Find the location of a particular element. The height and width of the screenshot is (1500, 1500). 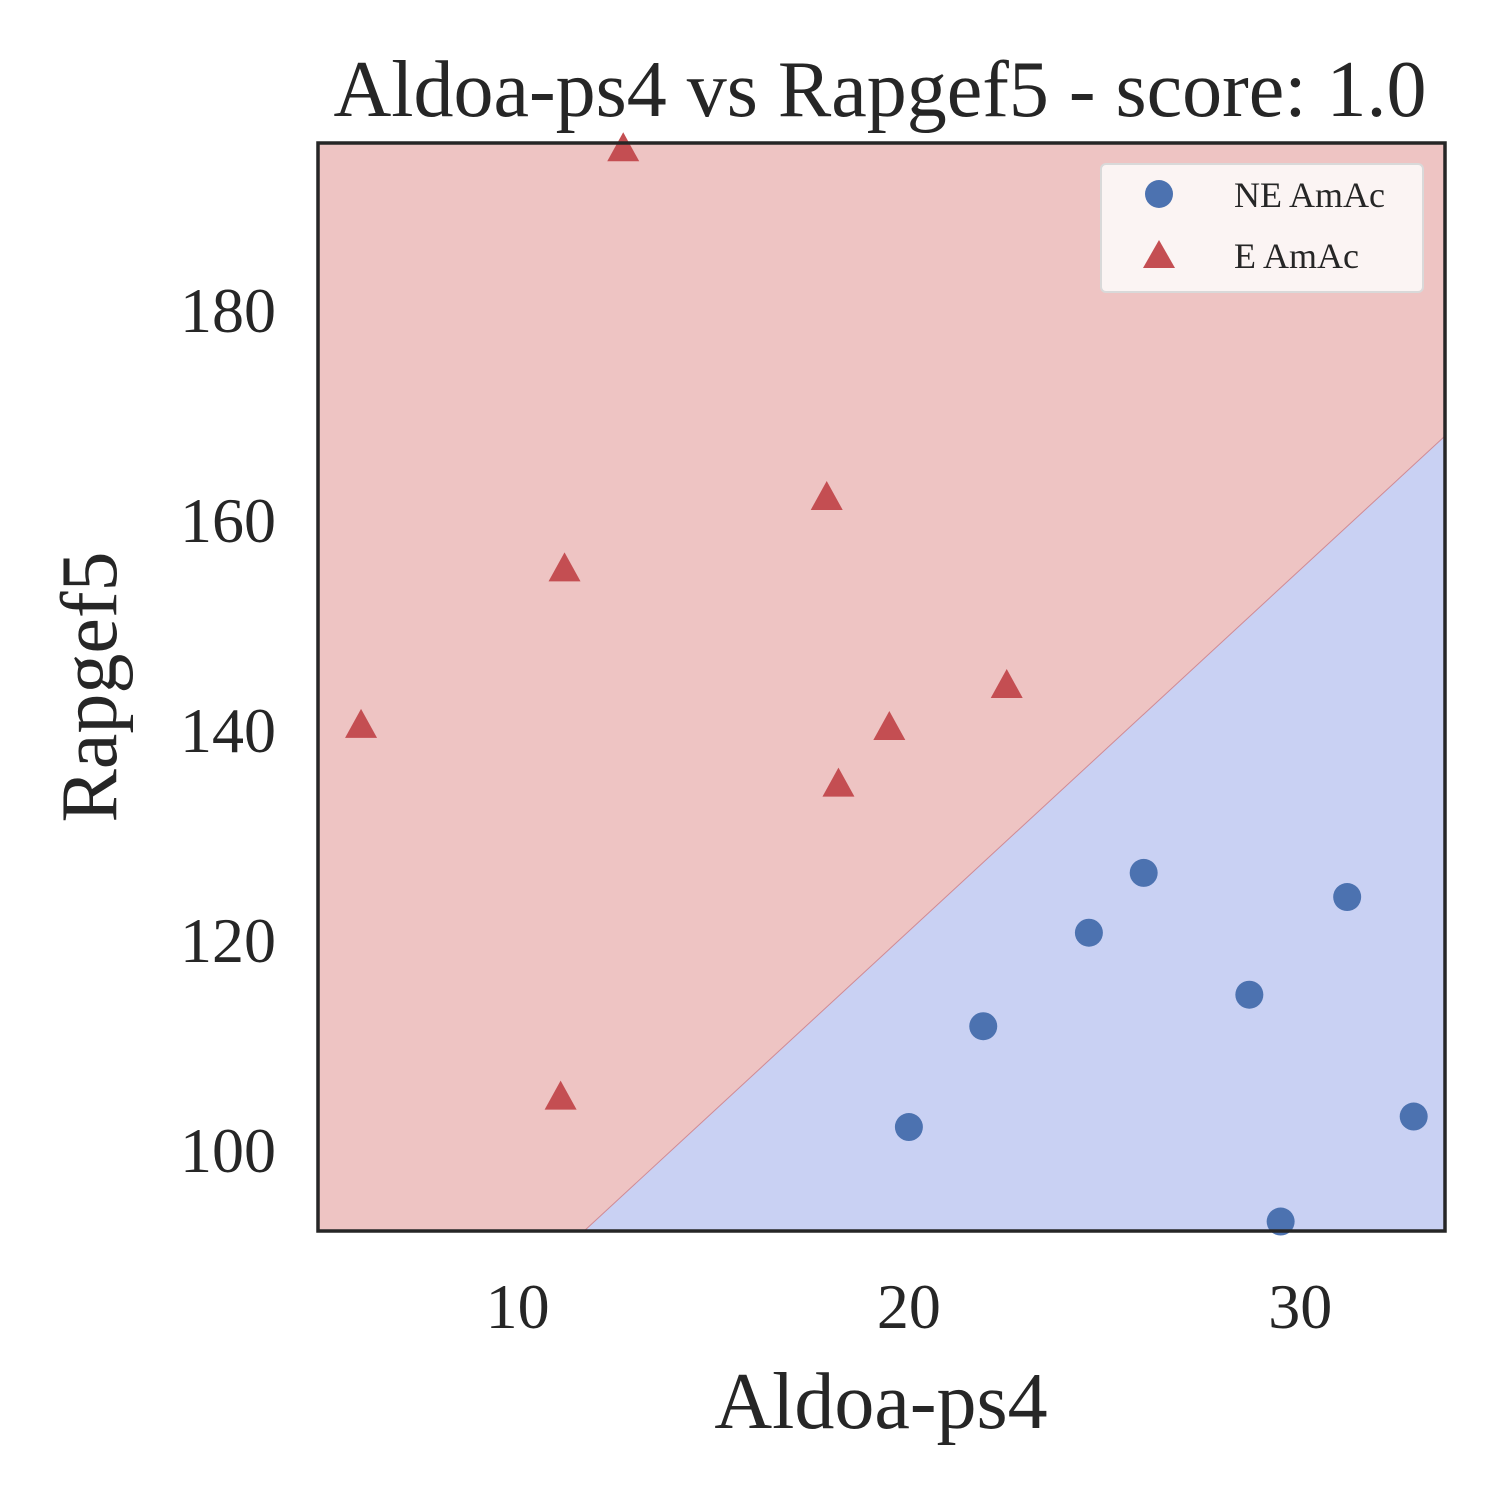

y-axis-ticks: 100 120 140 160 180 is located at coordinates (228, 730).